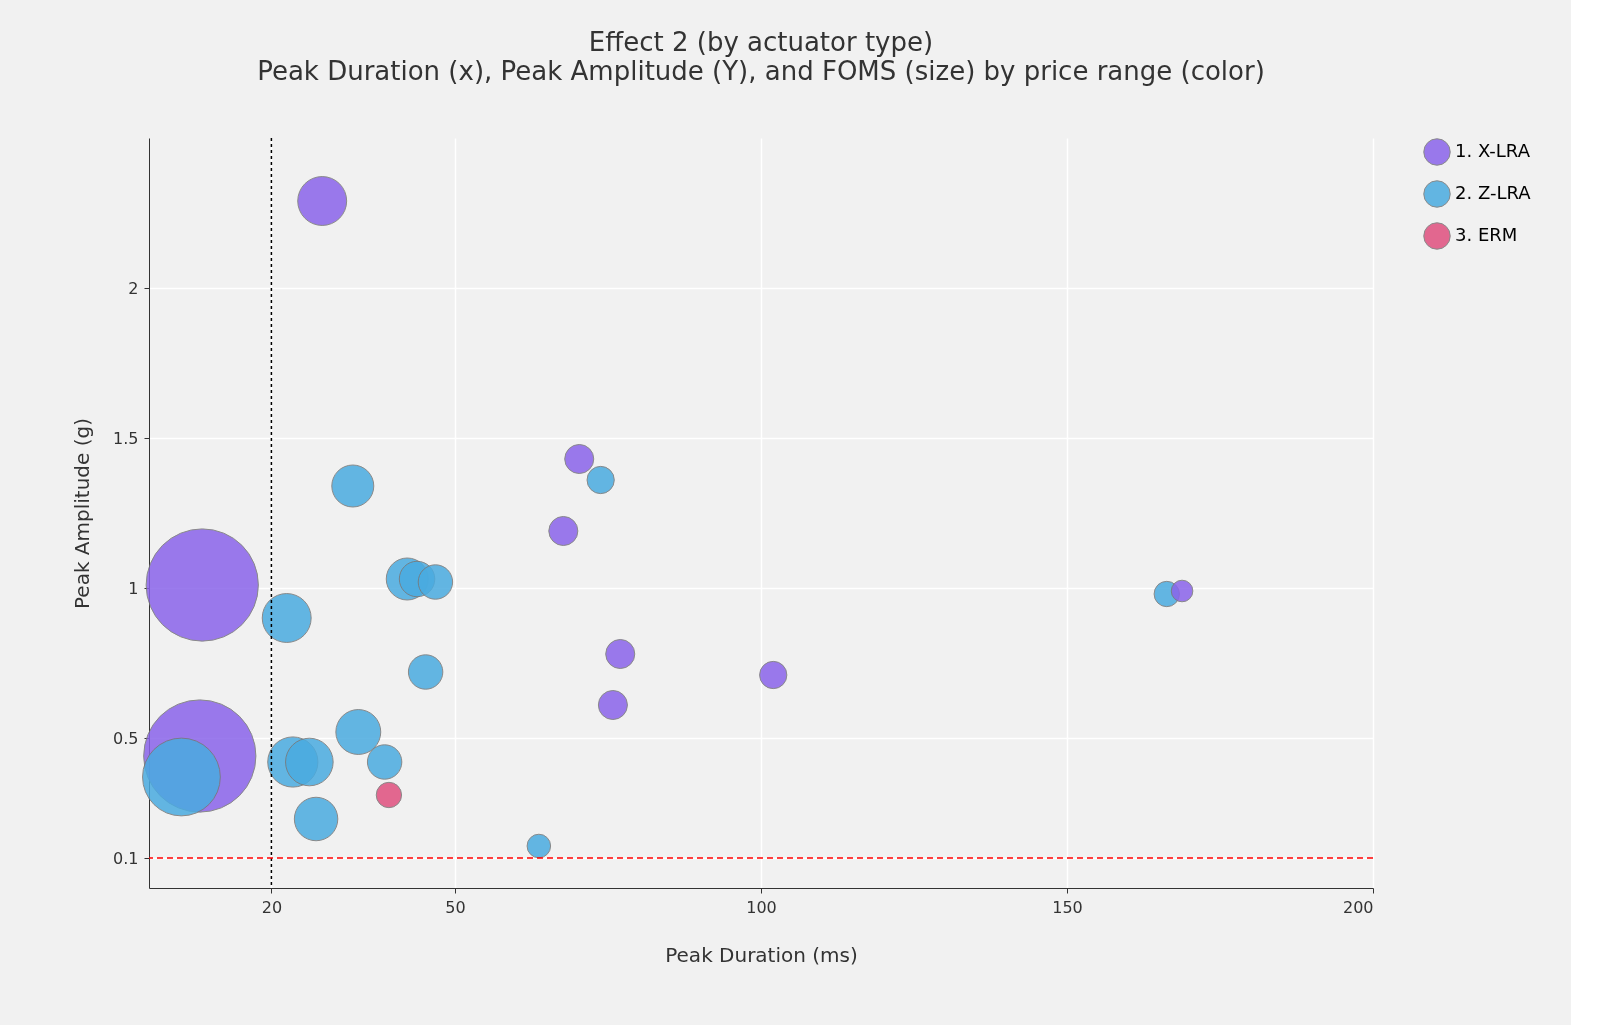  What do you see at coordinates (126, 438) in the screenshot?
I see `y-tick-label: 1.5` at bounding box center [126, 438].